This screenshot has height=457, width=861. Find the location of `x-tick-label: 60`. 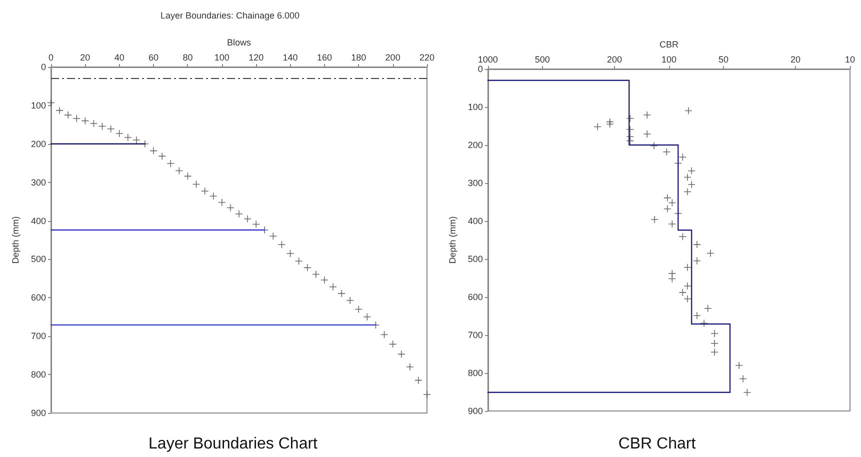

x-tick-label: 60 is located at coordinates (153, 57).